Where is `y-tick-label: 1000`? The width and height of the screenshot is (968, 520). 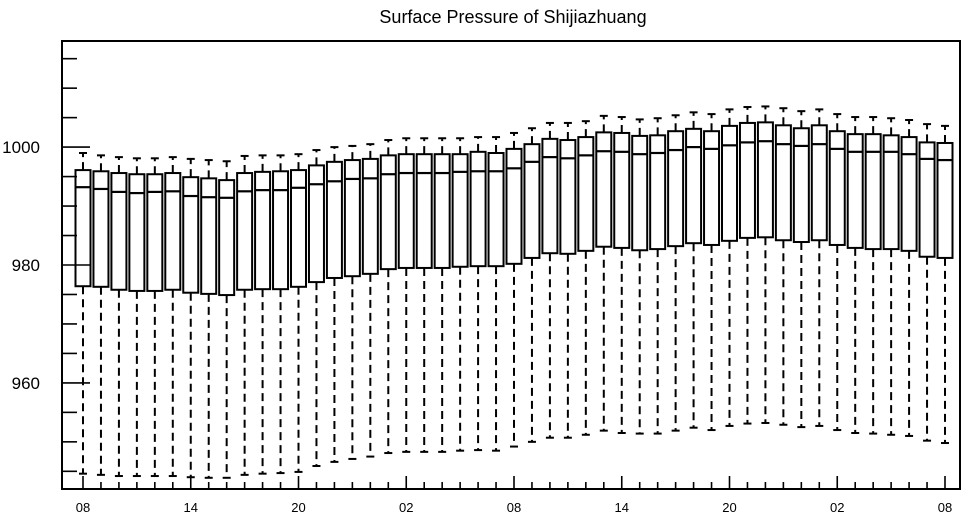
y-tick-label: 1000 is located at coordinates (21, 147).